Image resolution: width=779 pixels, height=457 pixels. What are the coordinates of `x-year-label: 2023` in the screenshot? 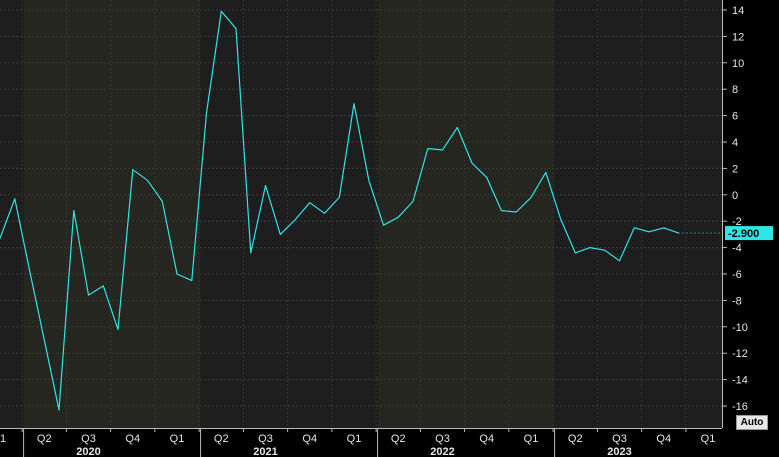 It's located at (619, 451).